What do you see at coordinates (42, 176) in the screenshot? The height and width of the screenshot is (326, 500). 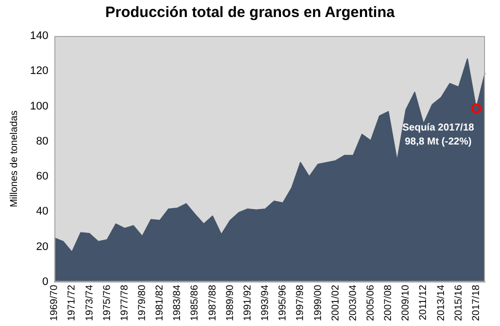 I see `y-tick-label: 60` at bounding box center [42, 176].